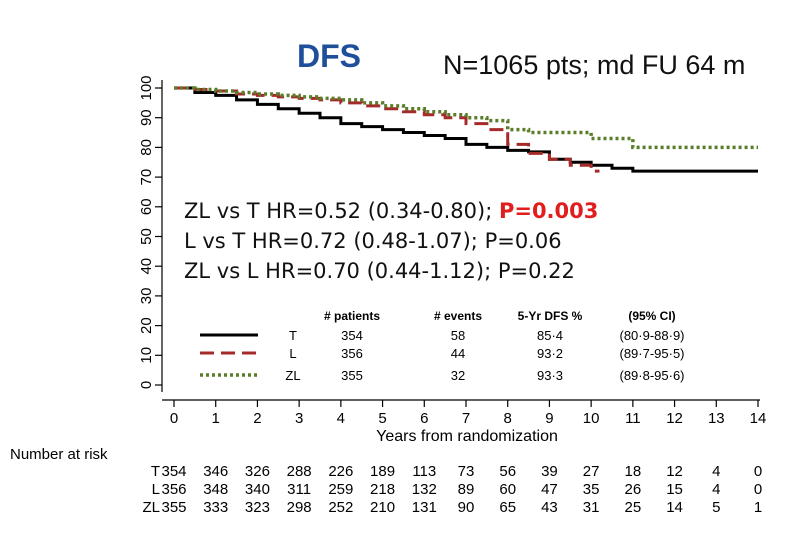 The width and height of the screenshot is (796, 543). Describe the element at coordinates (299, 471) in the screenshot. I see `risk-cell: 288` at that location.